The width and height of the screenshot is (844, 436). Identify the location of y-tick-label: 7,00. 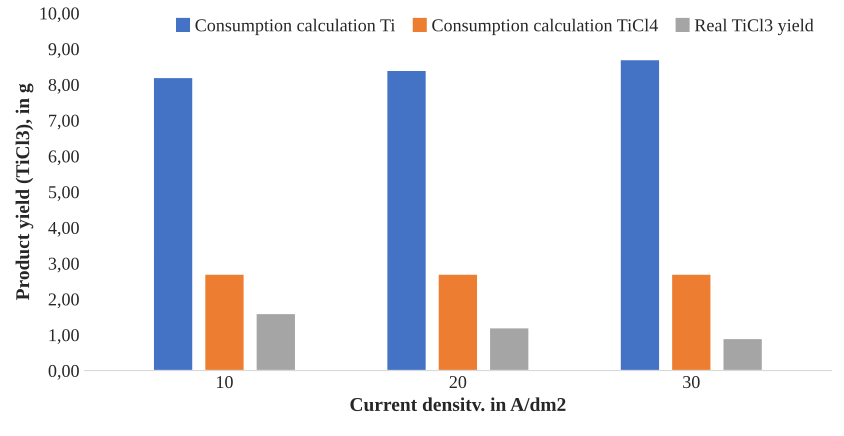
(64, 122).